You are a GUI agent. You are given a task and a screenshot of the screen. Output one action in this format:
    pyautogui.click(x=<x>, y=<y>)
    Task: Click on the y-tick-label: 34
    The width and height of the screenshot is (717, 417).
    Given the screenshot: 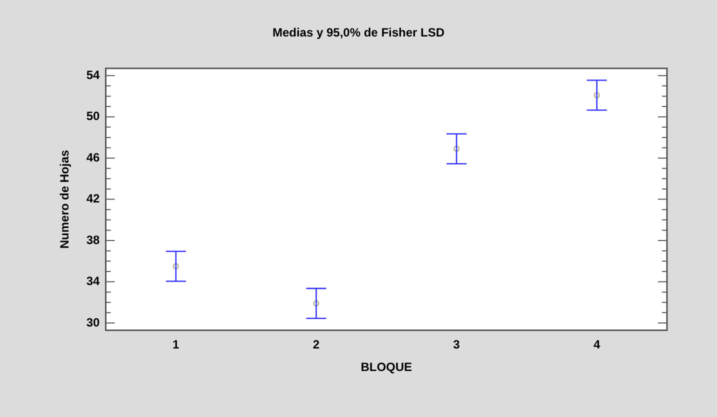 What is the action you would take?
    pyautogui.click(x=93, y=281)
    